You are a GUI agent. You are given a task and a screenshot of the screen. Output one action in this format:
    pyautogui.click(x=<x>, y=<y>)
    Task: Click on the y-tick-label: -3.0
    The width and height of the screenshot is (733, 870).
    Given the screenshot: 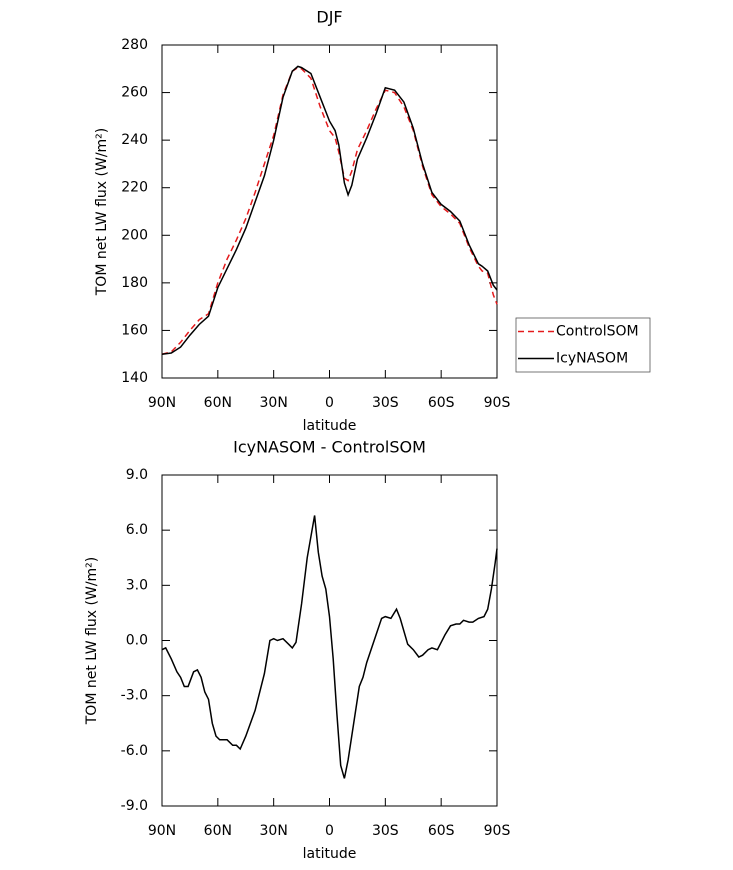 What is the action you would take?
    pyautogui.click(x=134, y=696)
    